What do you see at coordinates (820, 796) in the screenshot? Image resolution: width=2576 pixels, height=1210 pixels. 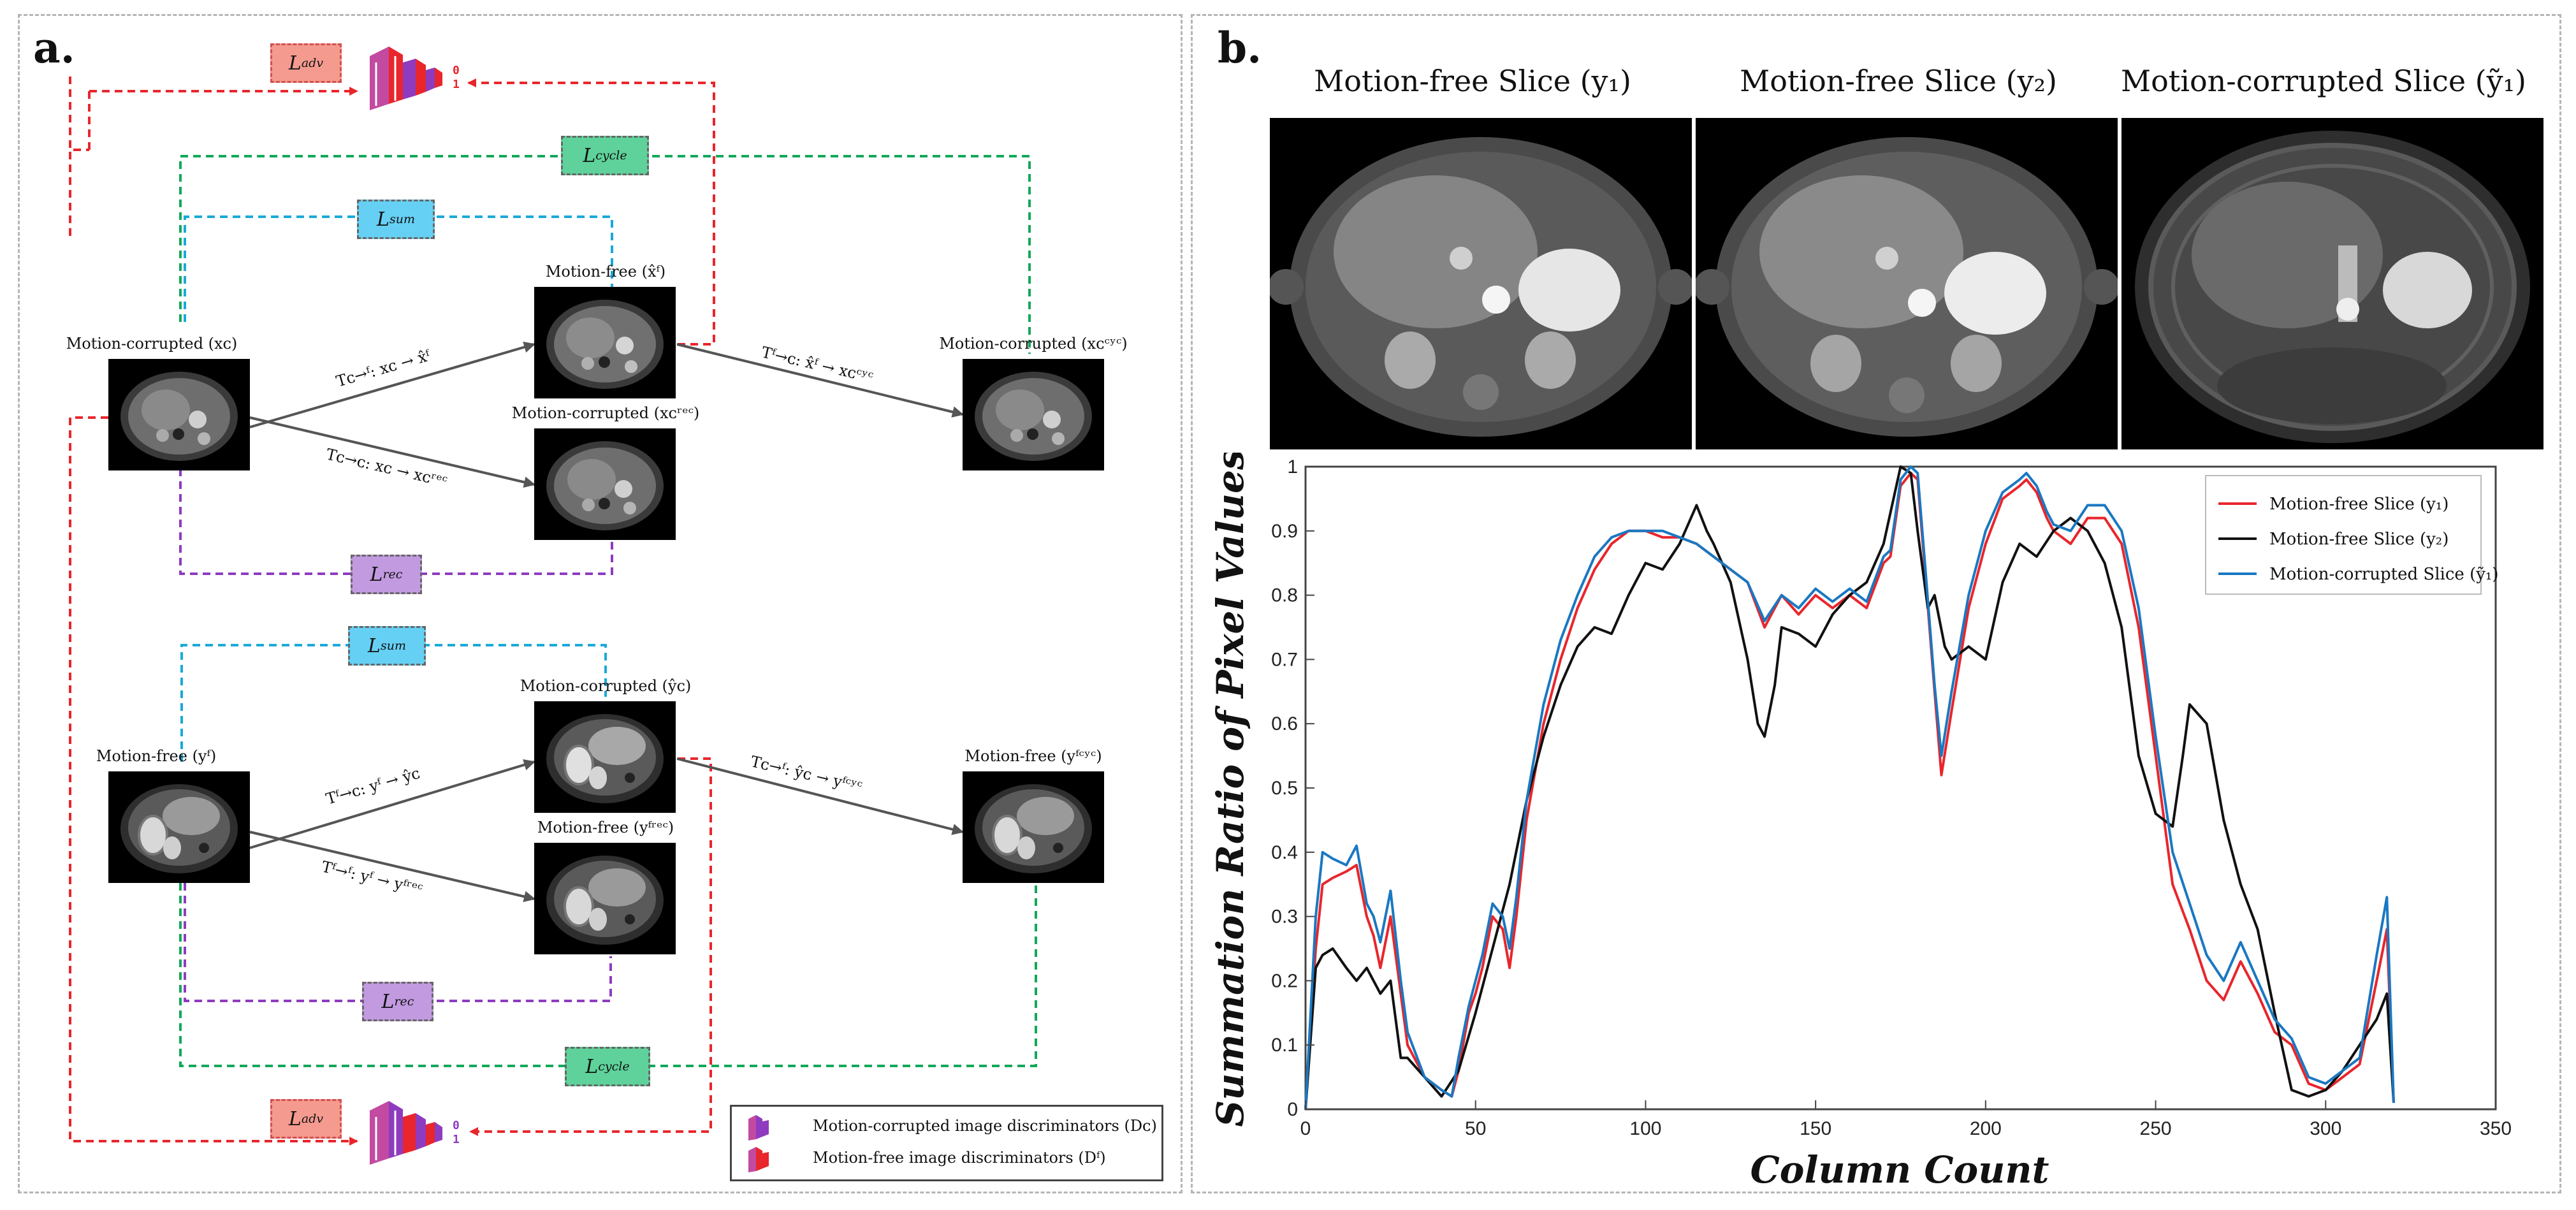 I see `arrow-t6` at bounding box center [820, 796].